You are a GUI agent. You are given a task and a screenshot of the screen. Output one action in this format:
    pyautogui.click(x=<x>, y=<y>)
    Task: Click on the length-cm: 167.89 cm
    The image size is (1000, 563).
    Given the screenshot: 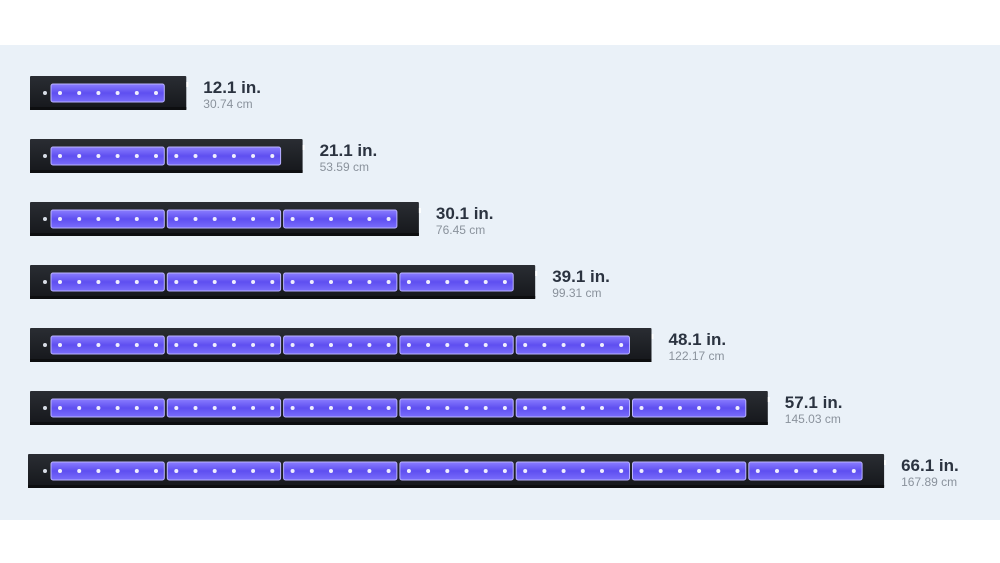 What is the action you would take?
    pyautogui.click(x=929, y=482)
    